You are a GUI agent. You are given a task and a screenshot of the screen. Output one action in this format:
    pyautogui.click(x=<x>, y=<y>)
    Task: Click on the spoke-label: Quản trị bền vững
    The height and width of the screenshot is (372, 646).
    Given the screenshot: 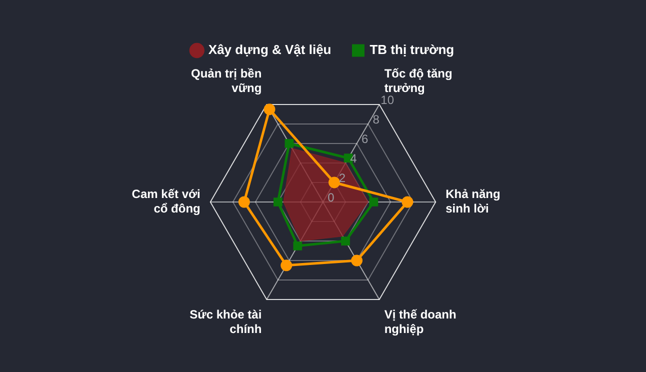 What is the action you would take?
    pyautogui.click(x=226, y=80)
    